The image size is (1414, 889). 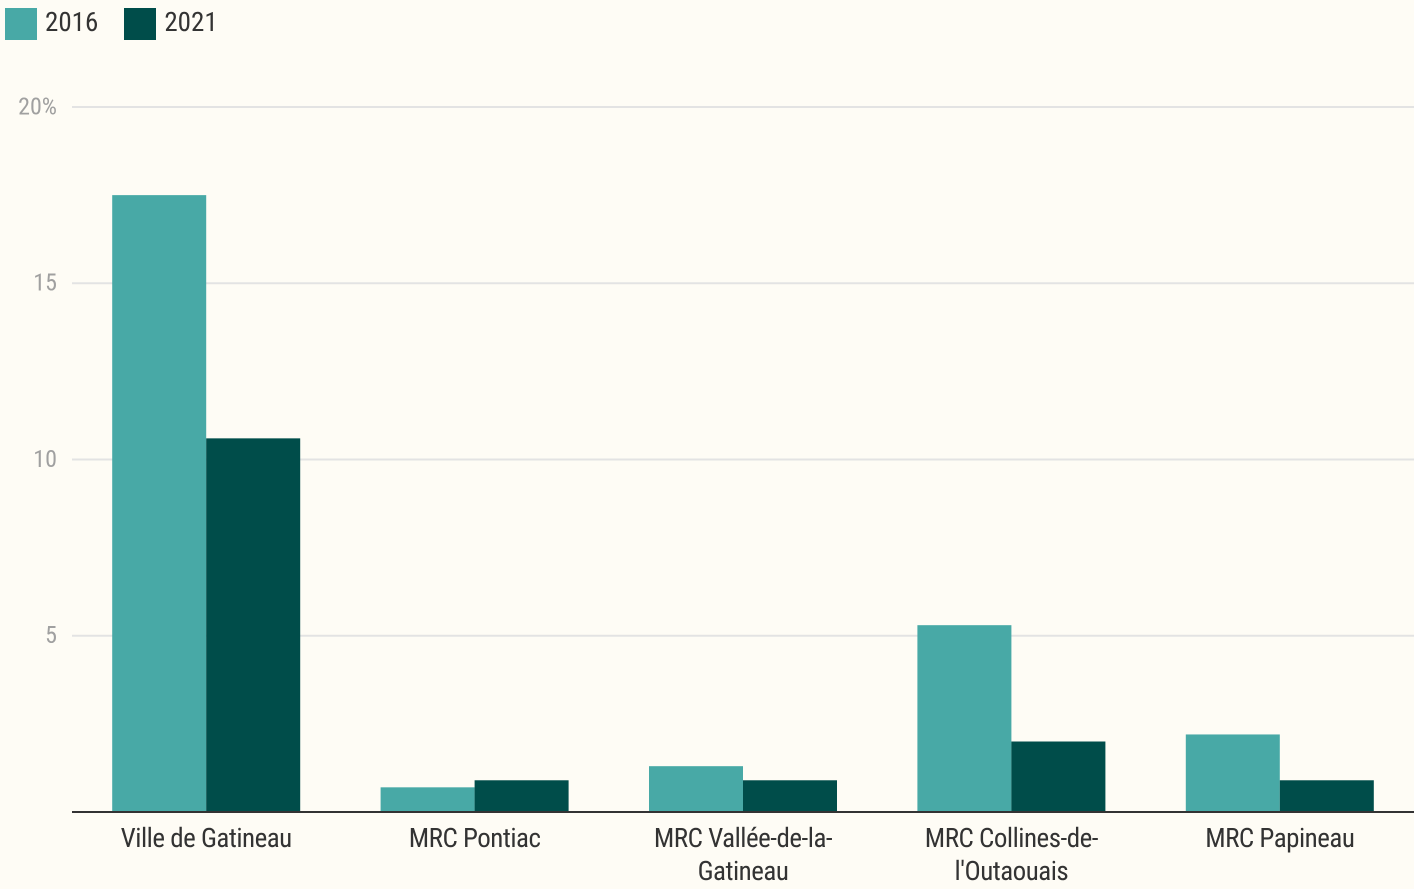 I want to click on legend-label: 2021, so click(x=191, y=22).